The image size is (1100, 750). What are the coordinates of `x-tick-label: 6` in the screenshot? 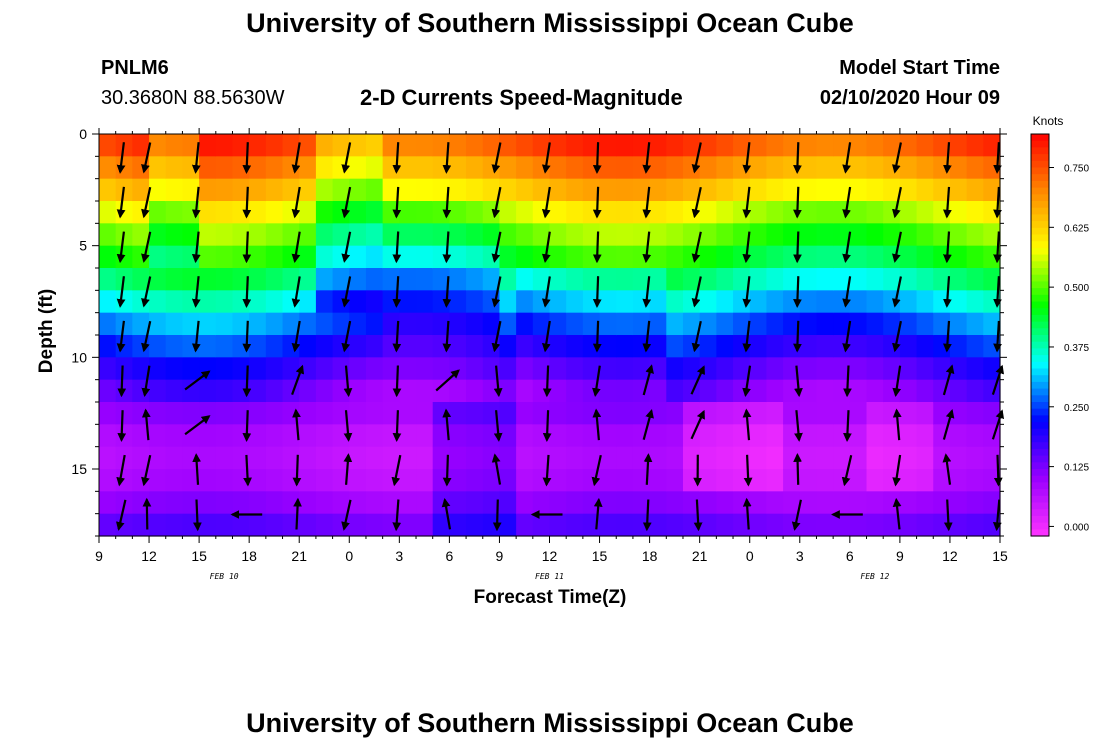 It's located at (449, 556).